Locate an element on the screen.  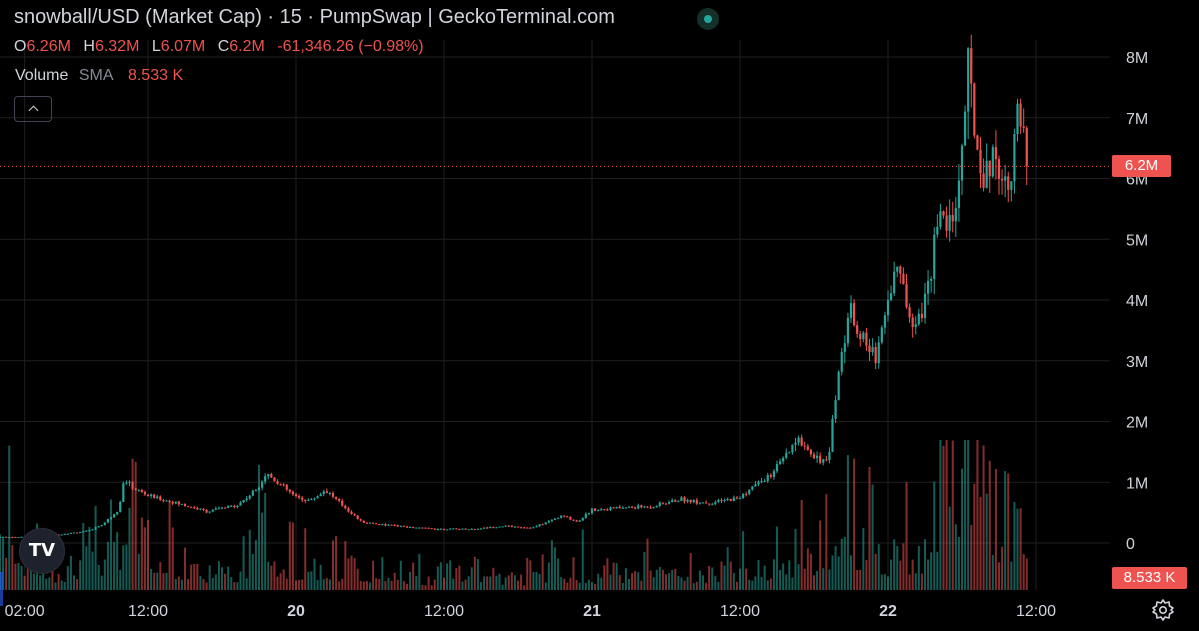
close-label: C is located at coordinates (223, 46).